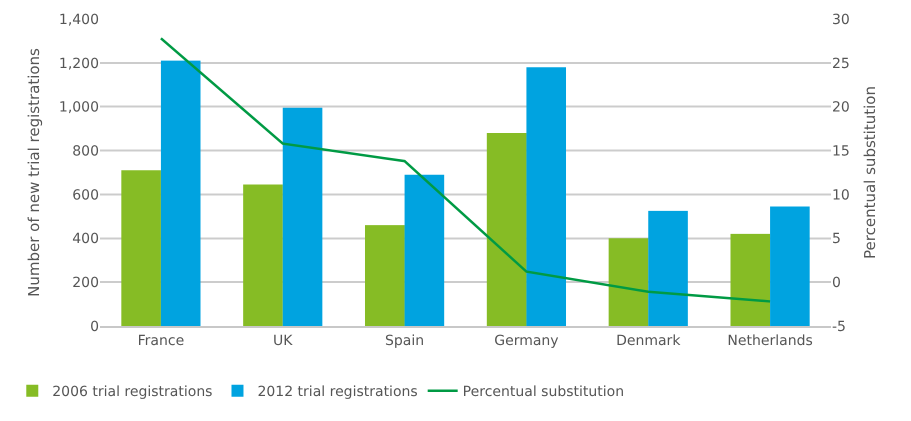  Describe the element at coordinates (841, 151) in the screenshot. I see `y2-tick-label: 15` at that location.